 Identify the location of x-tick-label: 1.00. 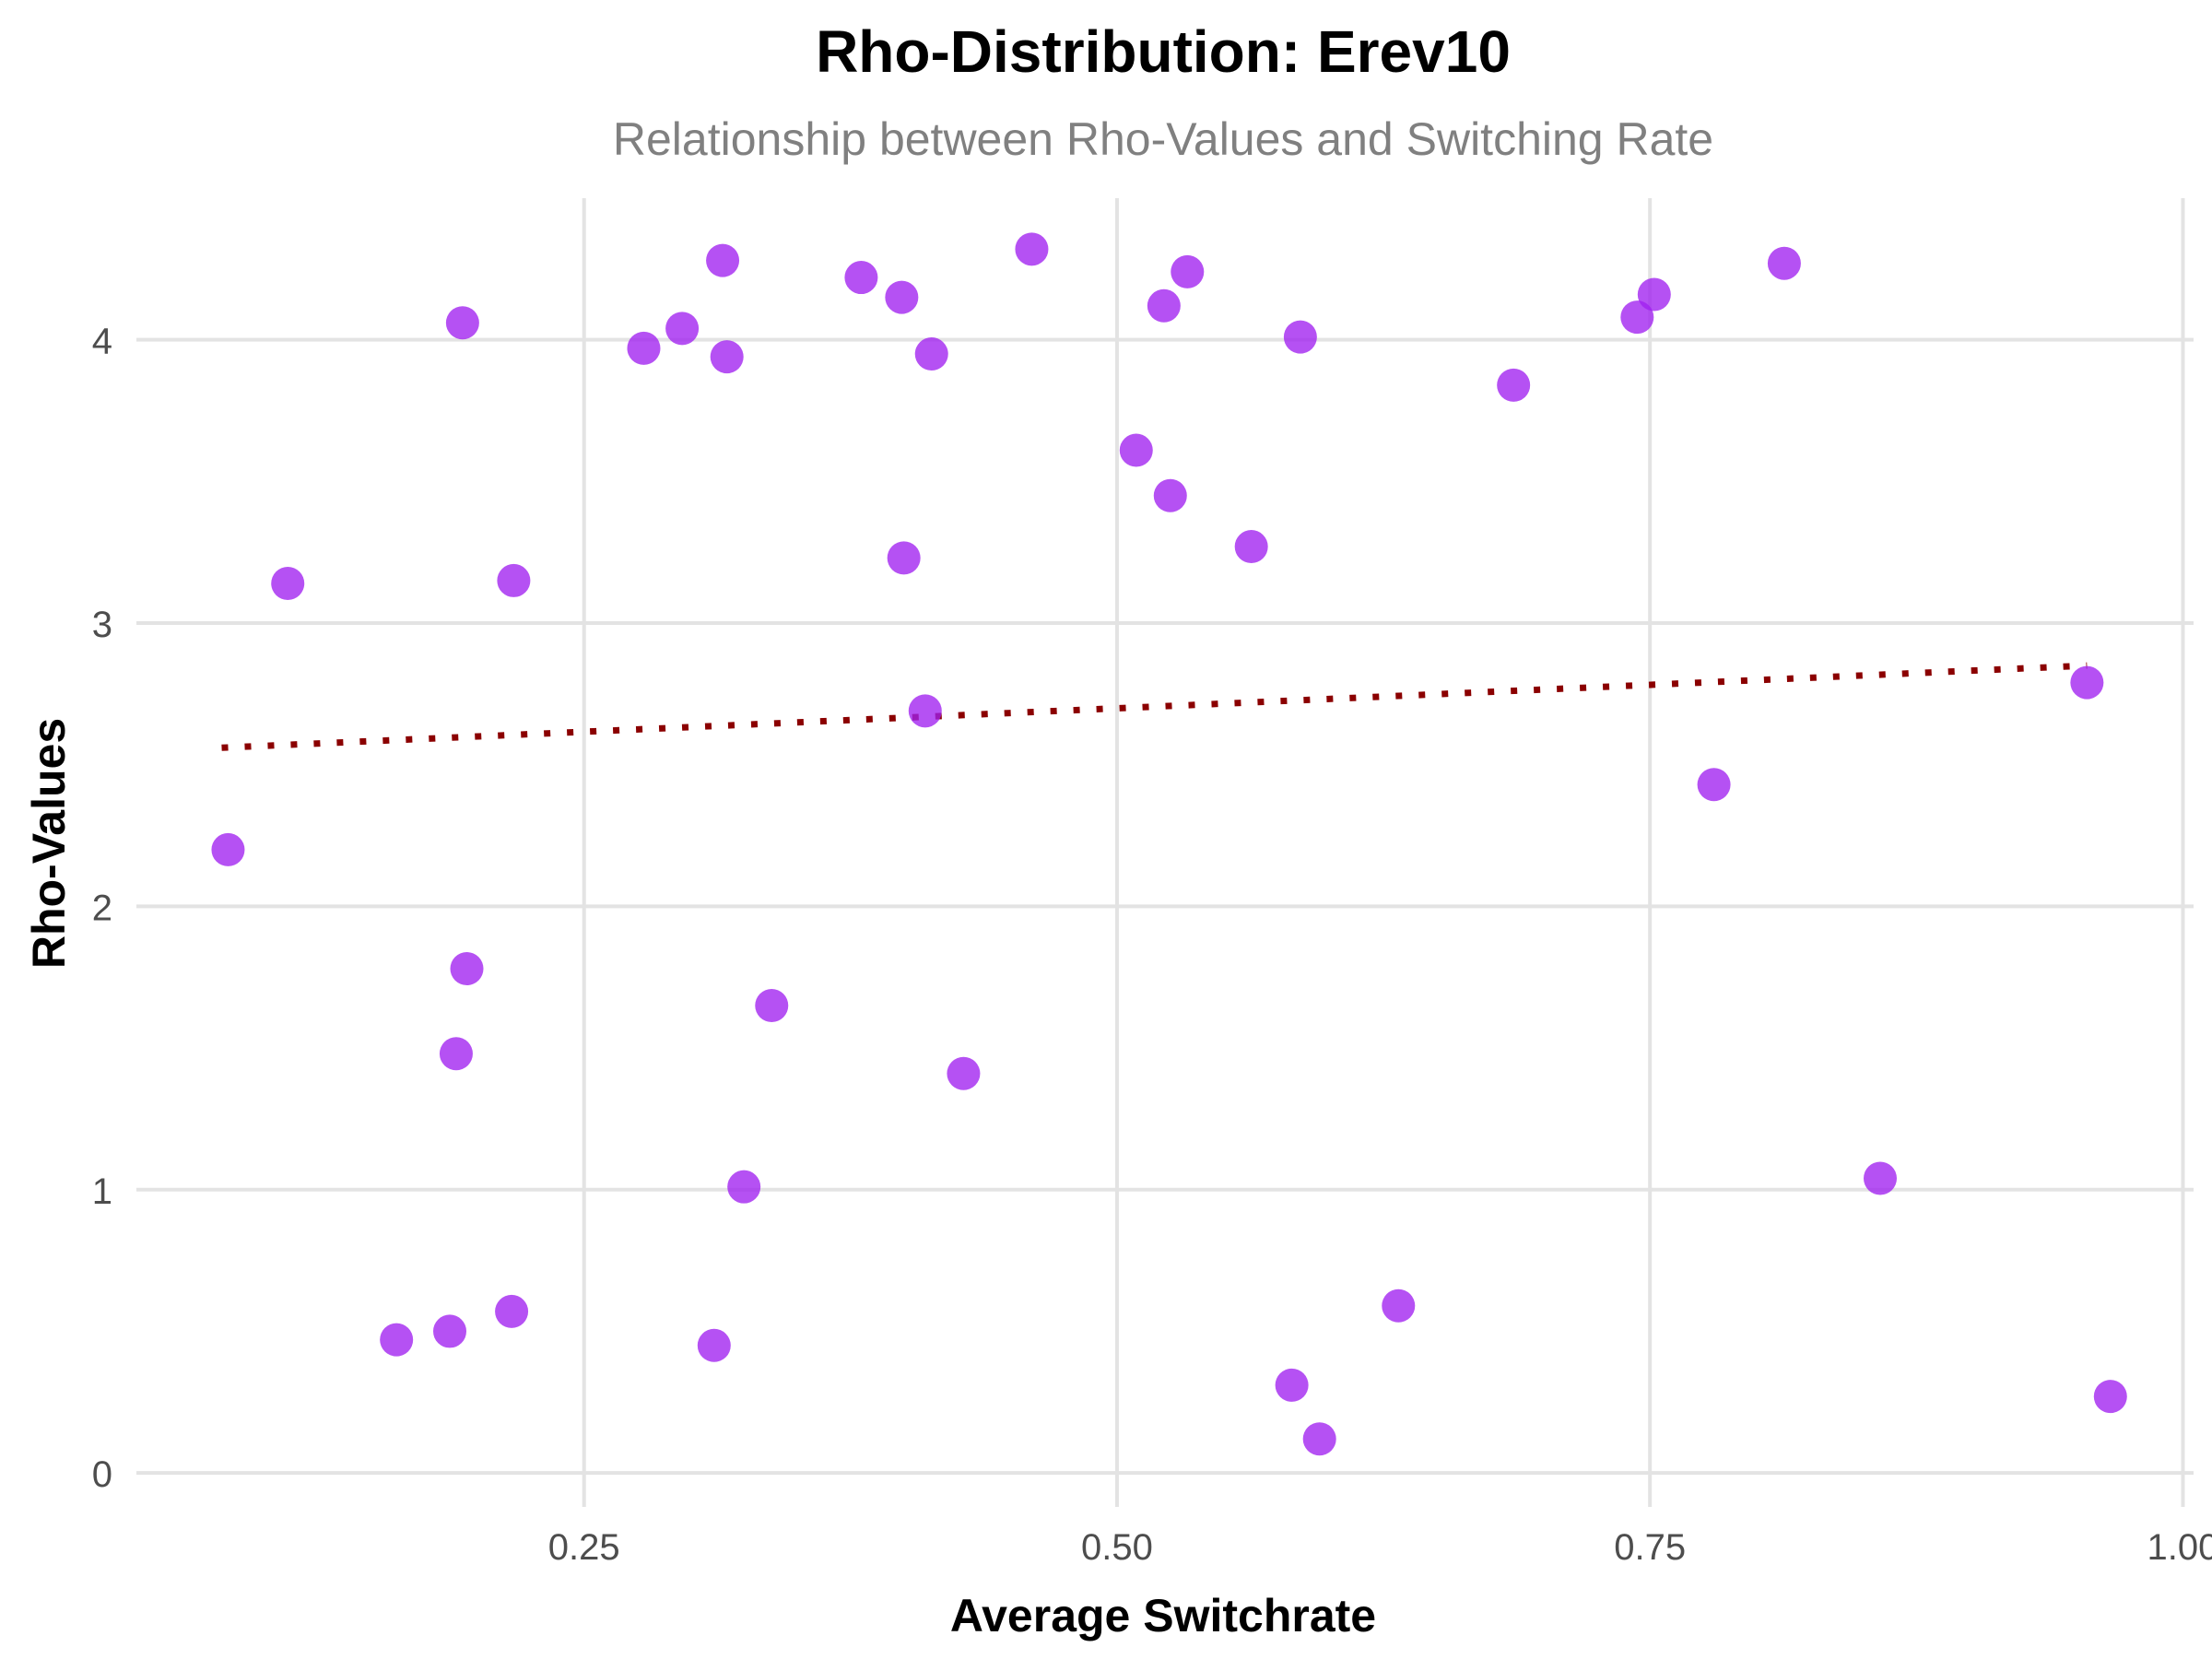
(2179, 1547).